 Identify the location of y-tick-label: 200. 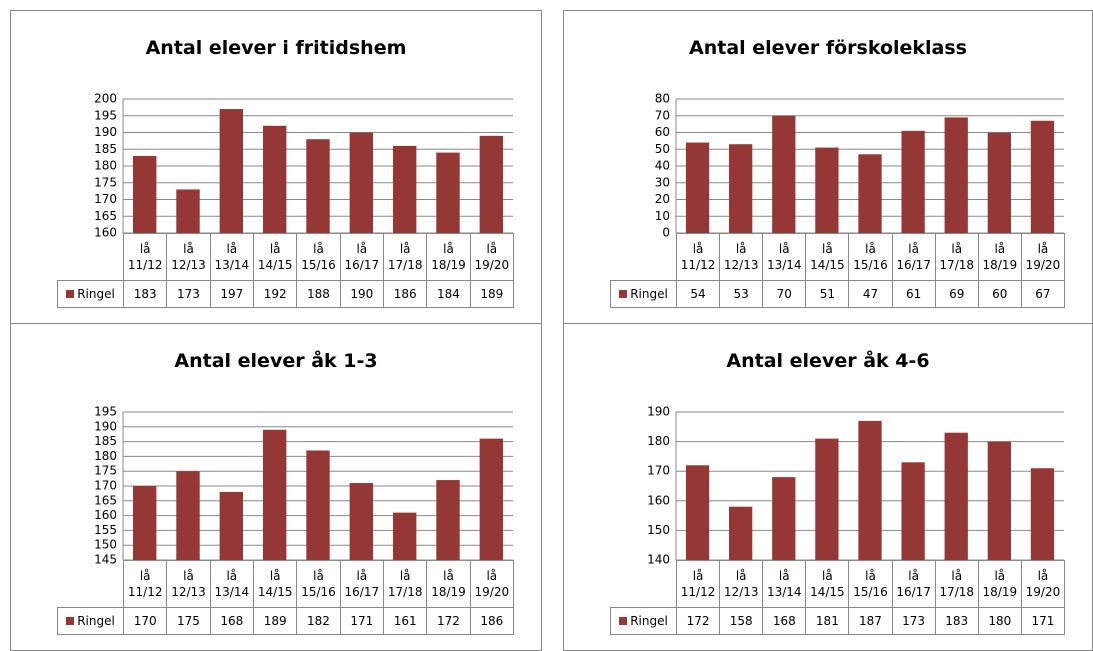
(105, 99).